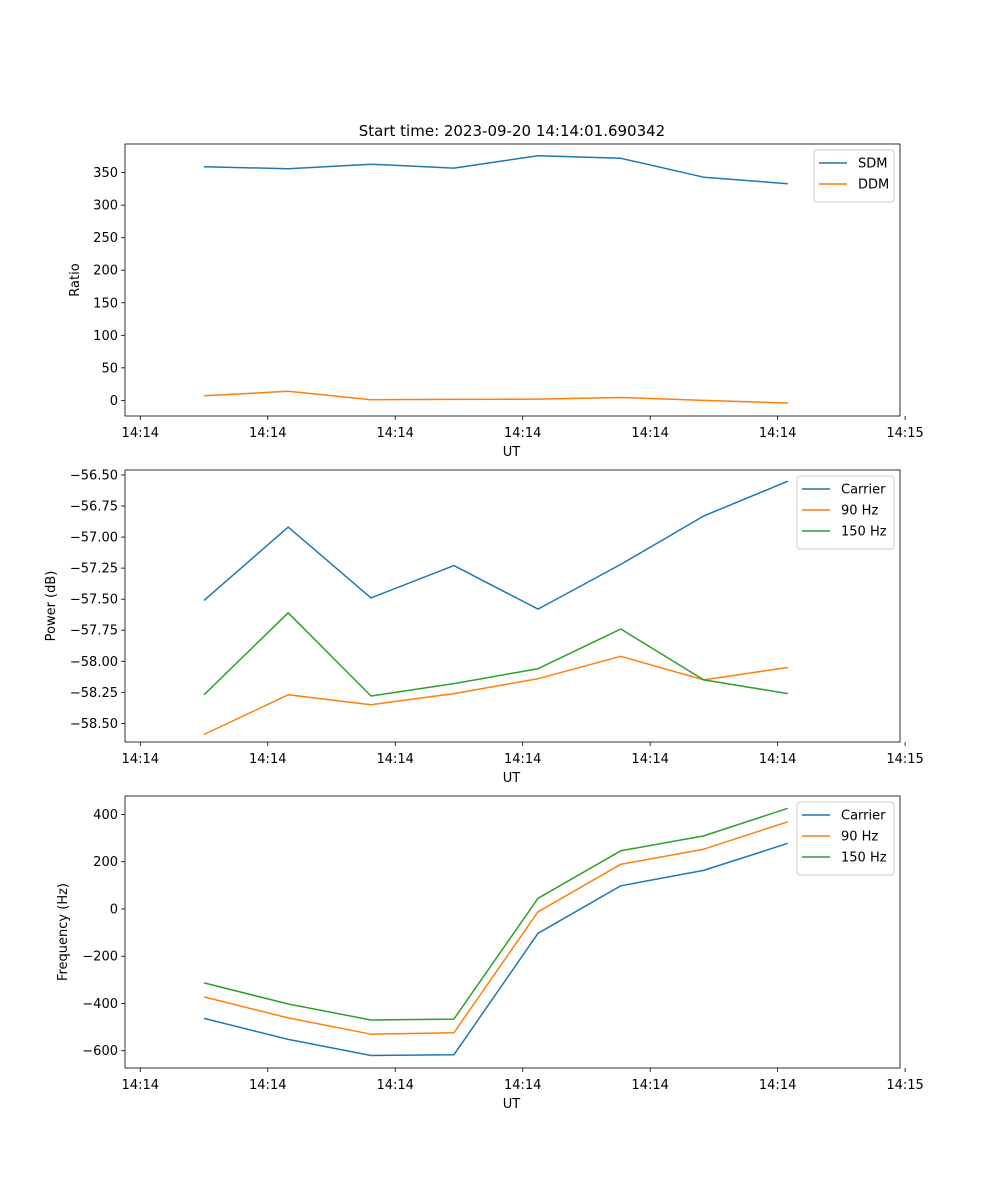  What do you see at coordinates (94, 631) in the screenshot?
I see `y-tick-label: −57.75` at bounding box center [94, 631].